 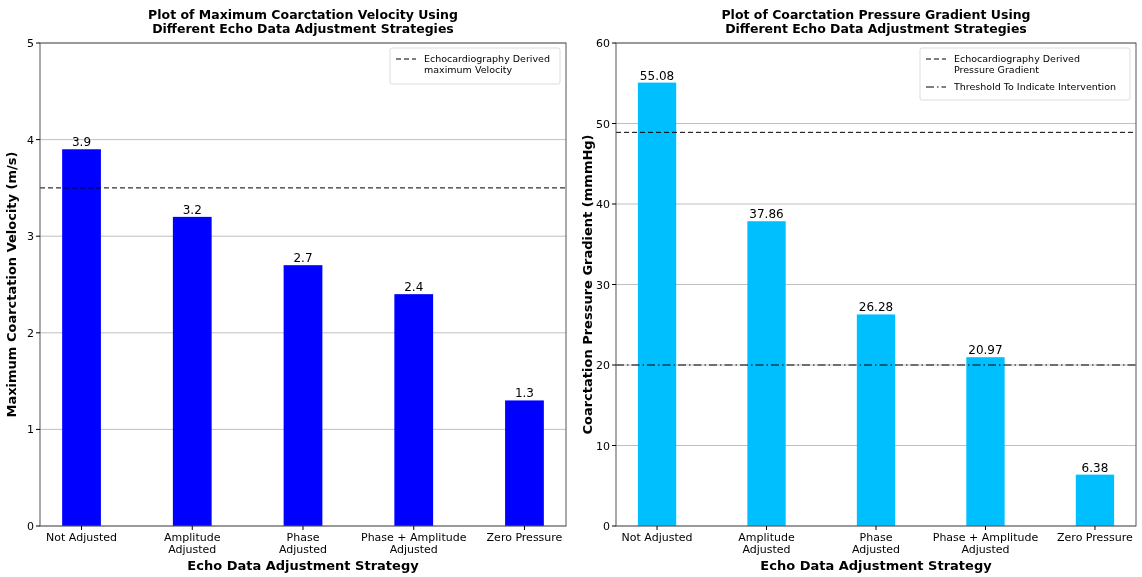 I want to click on chart-title: Plot of Maximum Coarctation Velocity Using Different Echo Data Adjustment Strategies, so click(x=303, y=21).